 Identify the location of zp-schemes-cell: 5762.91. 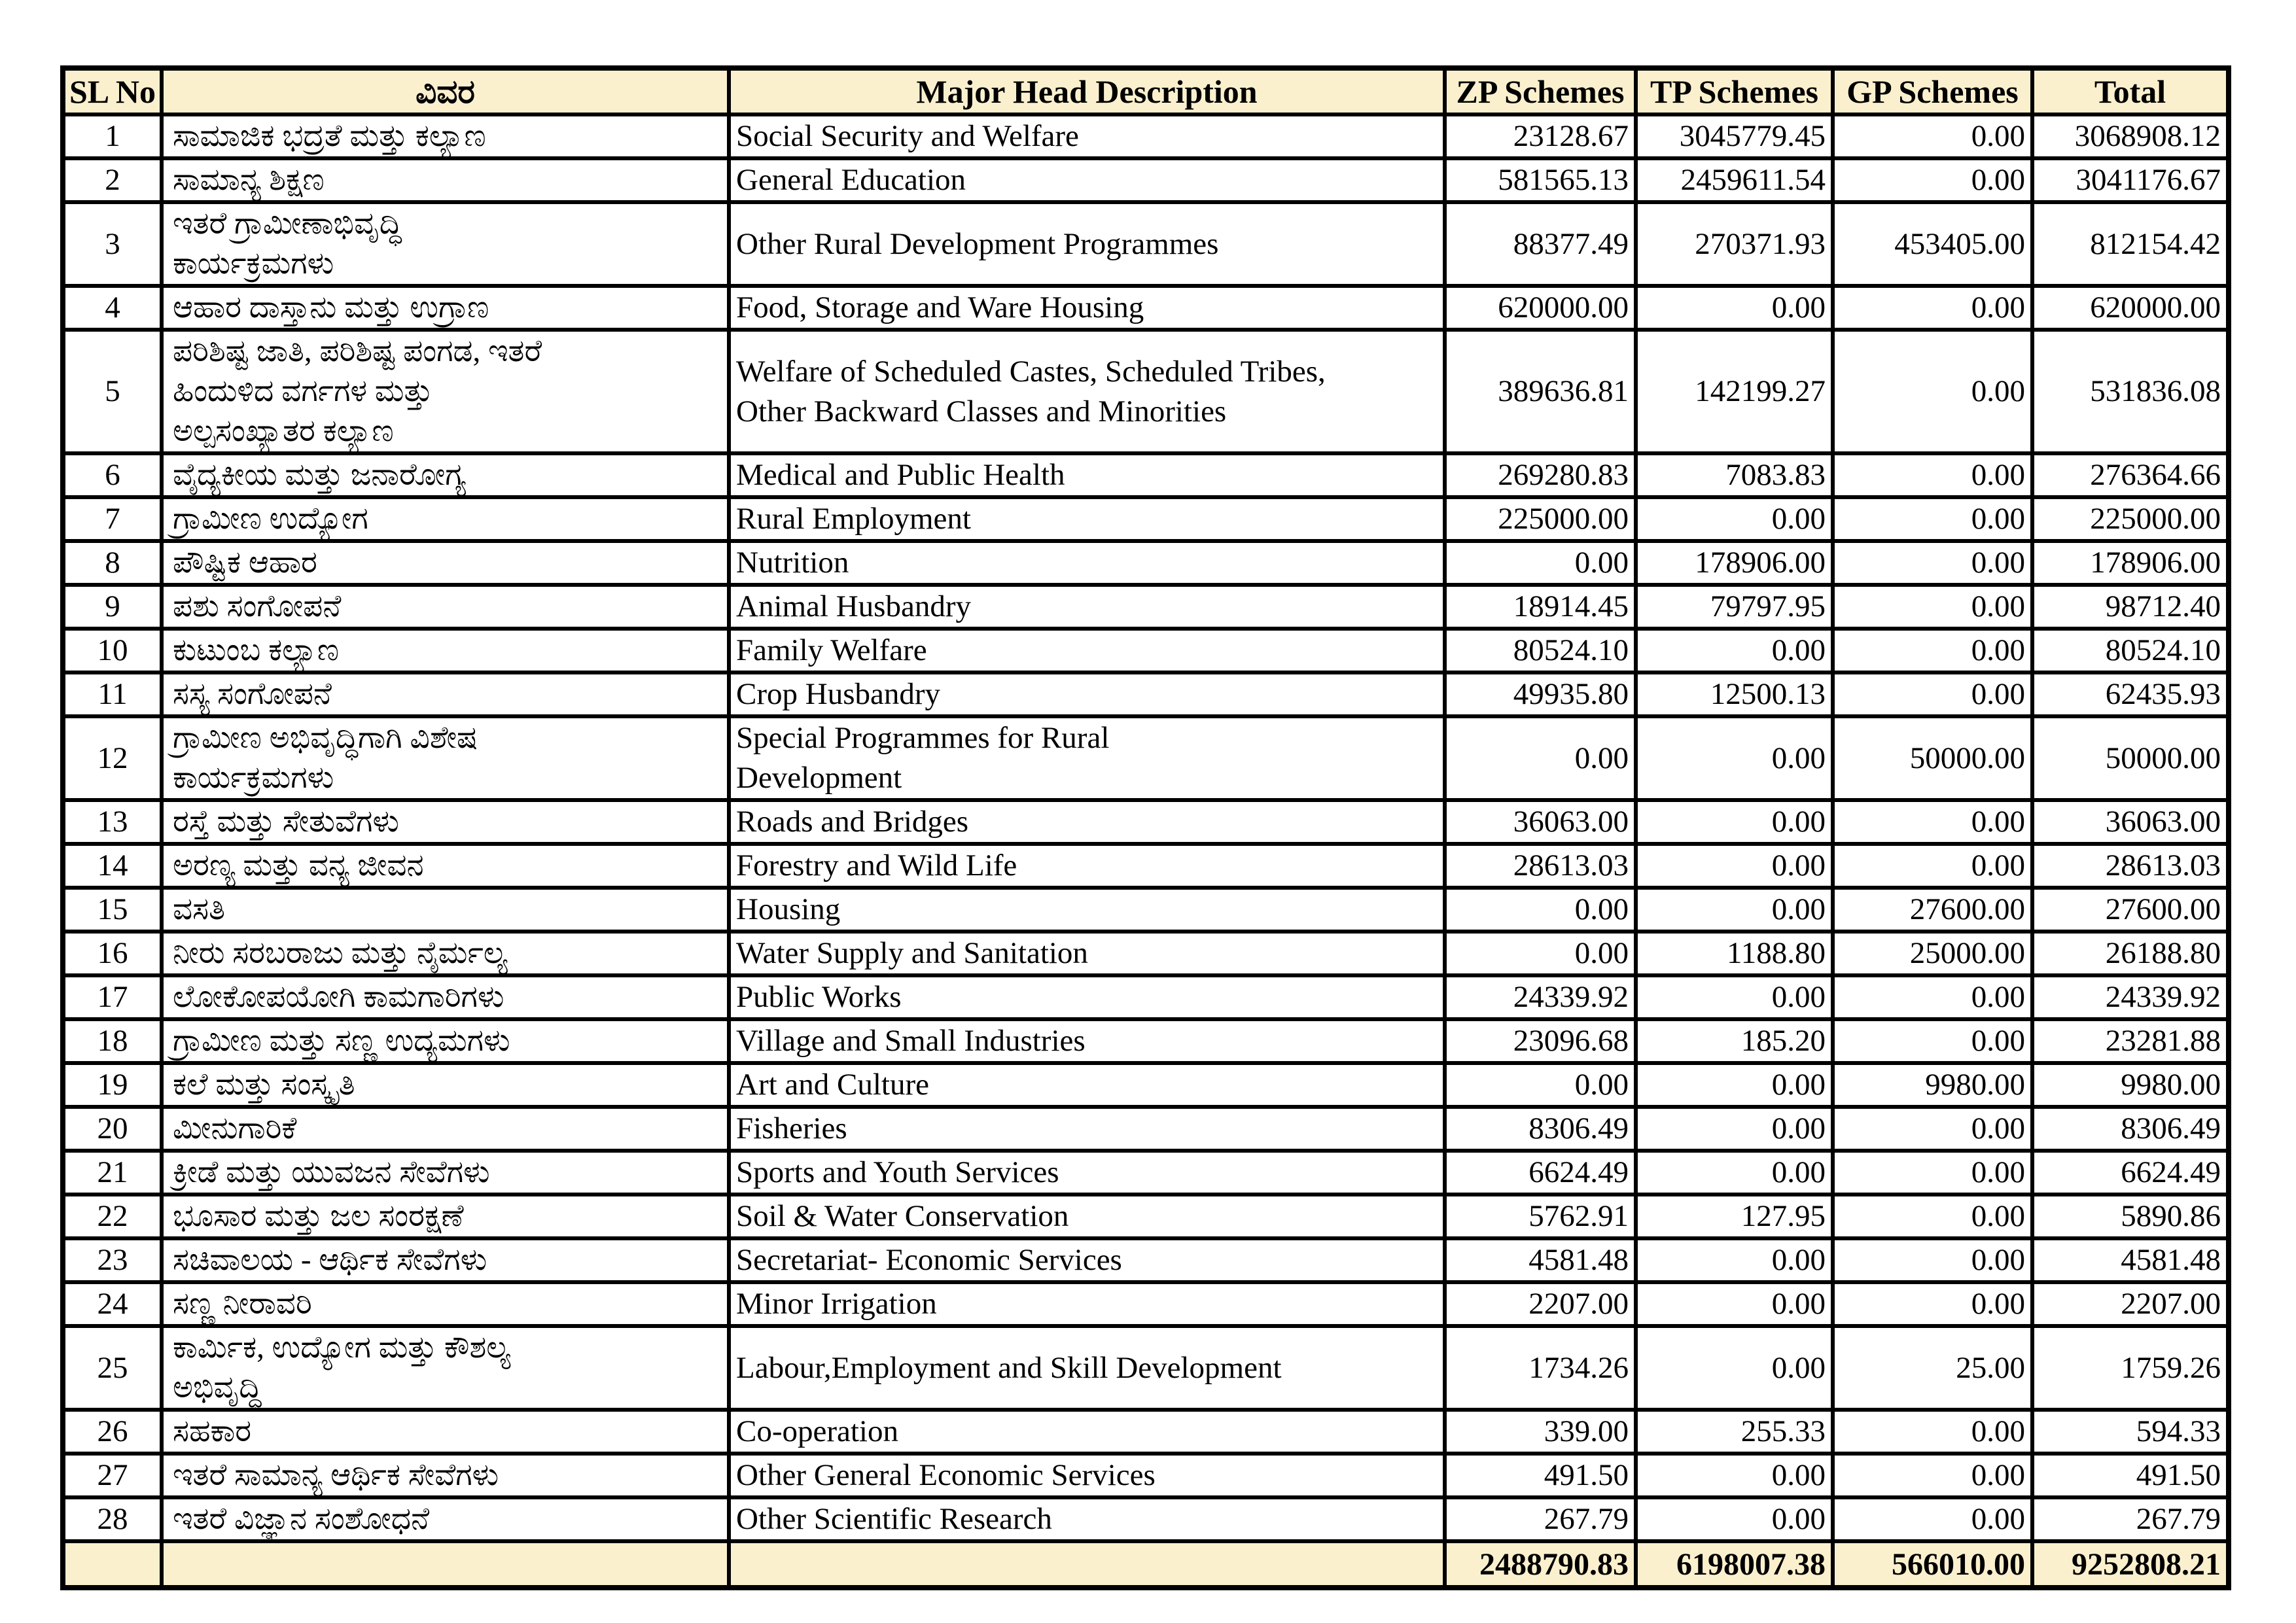
(1540, 1216).